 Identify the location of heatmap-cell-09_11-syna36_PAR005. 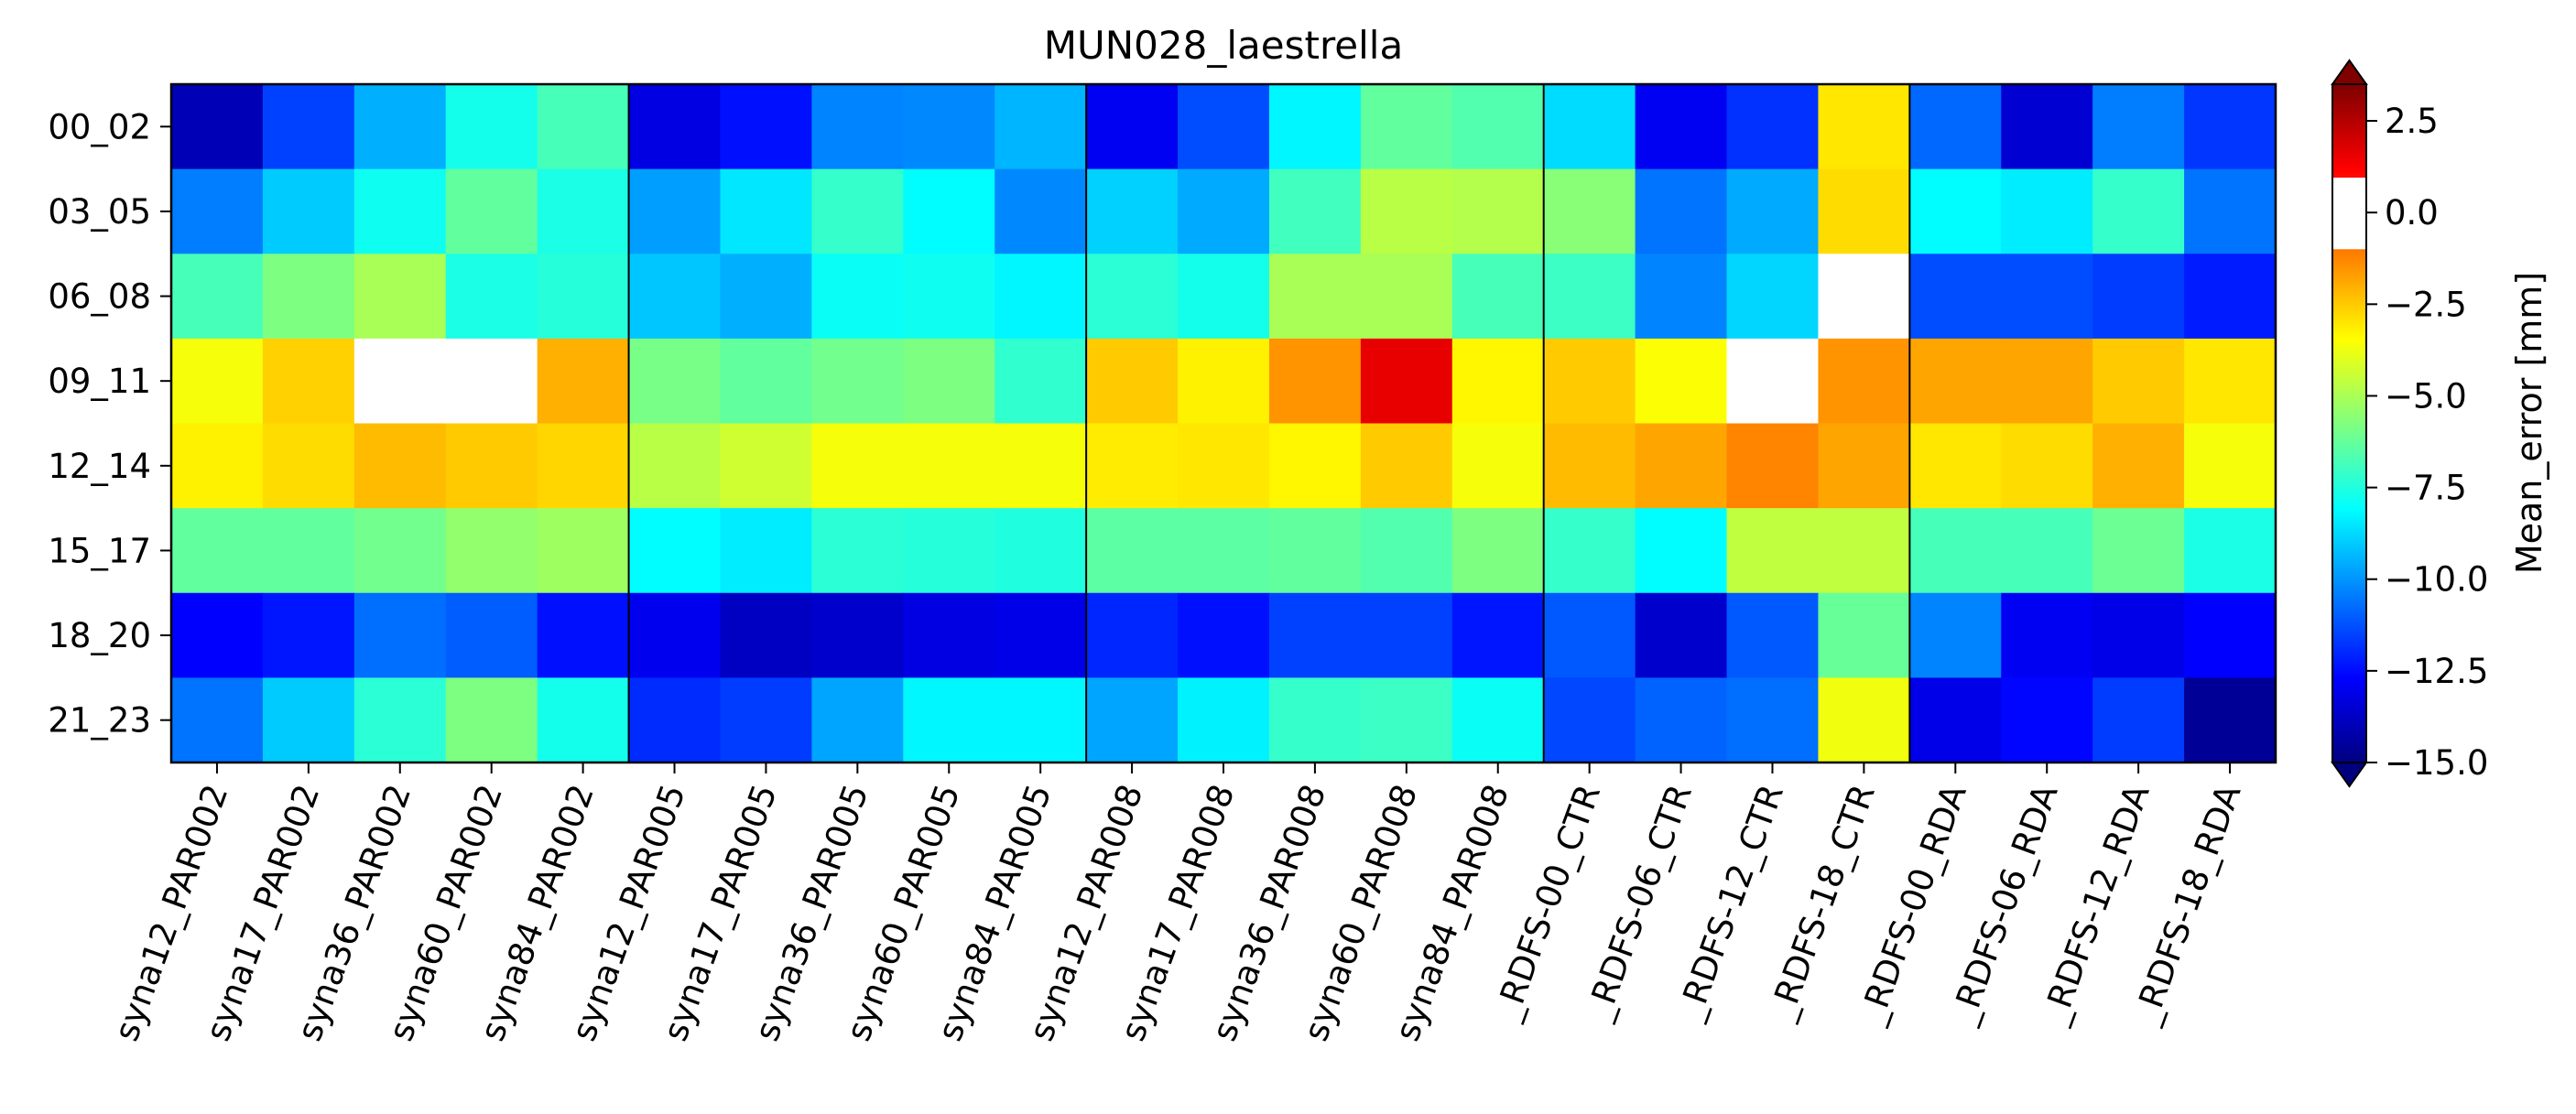
(857, 381).